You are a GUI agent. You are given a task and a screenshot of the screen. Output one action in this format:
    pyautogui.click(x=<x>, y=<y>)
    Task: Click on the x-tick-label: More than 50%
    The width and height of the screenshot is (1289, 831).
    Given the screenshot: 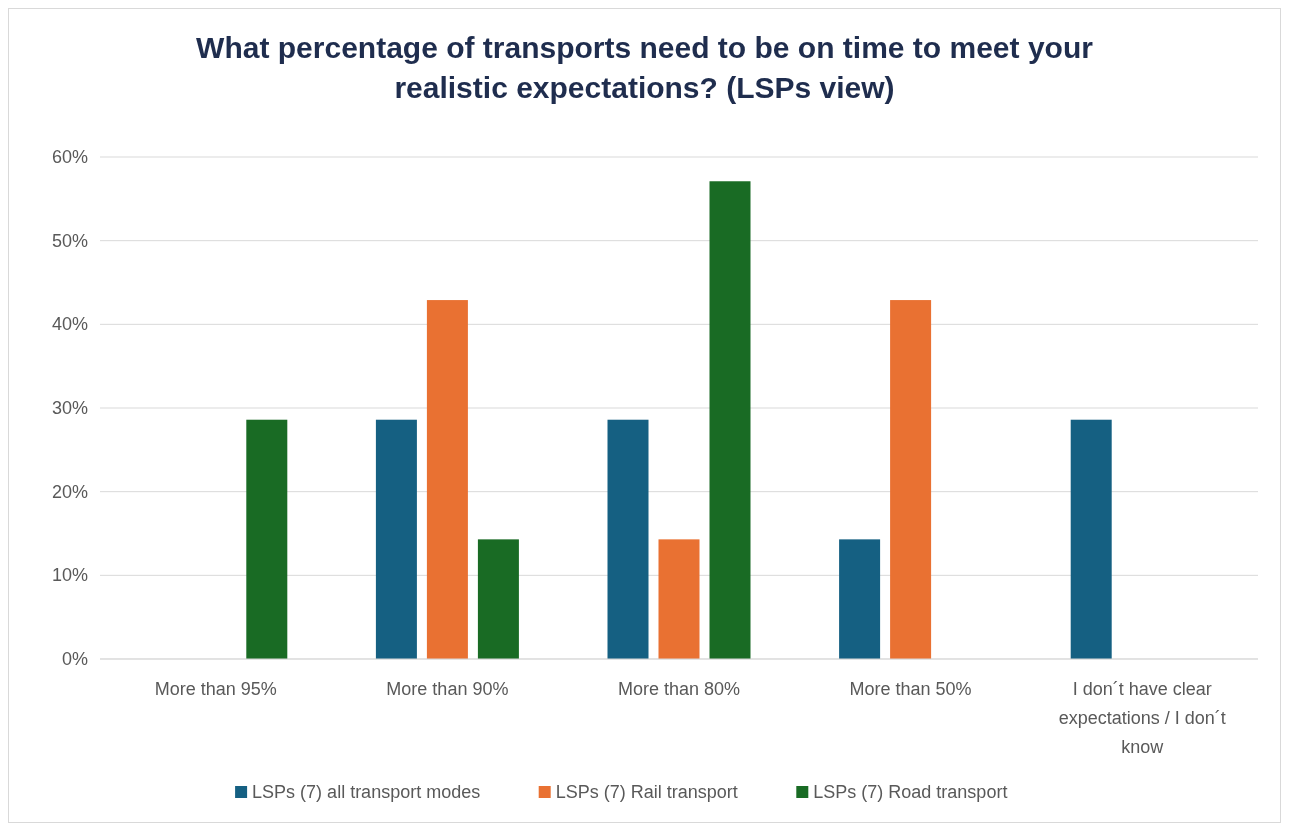 What is the action you would take?
    pyautogui.click(x=910, y=689)
    